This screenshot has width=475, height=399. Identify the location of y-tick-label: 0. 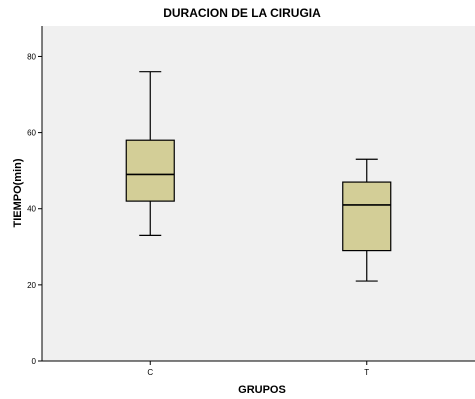
(34, 361).